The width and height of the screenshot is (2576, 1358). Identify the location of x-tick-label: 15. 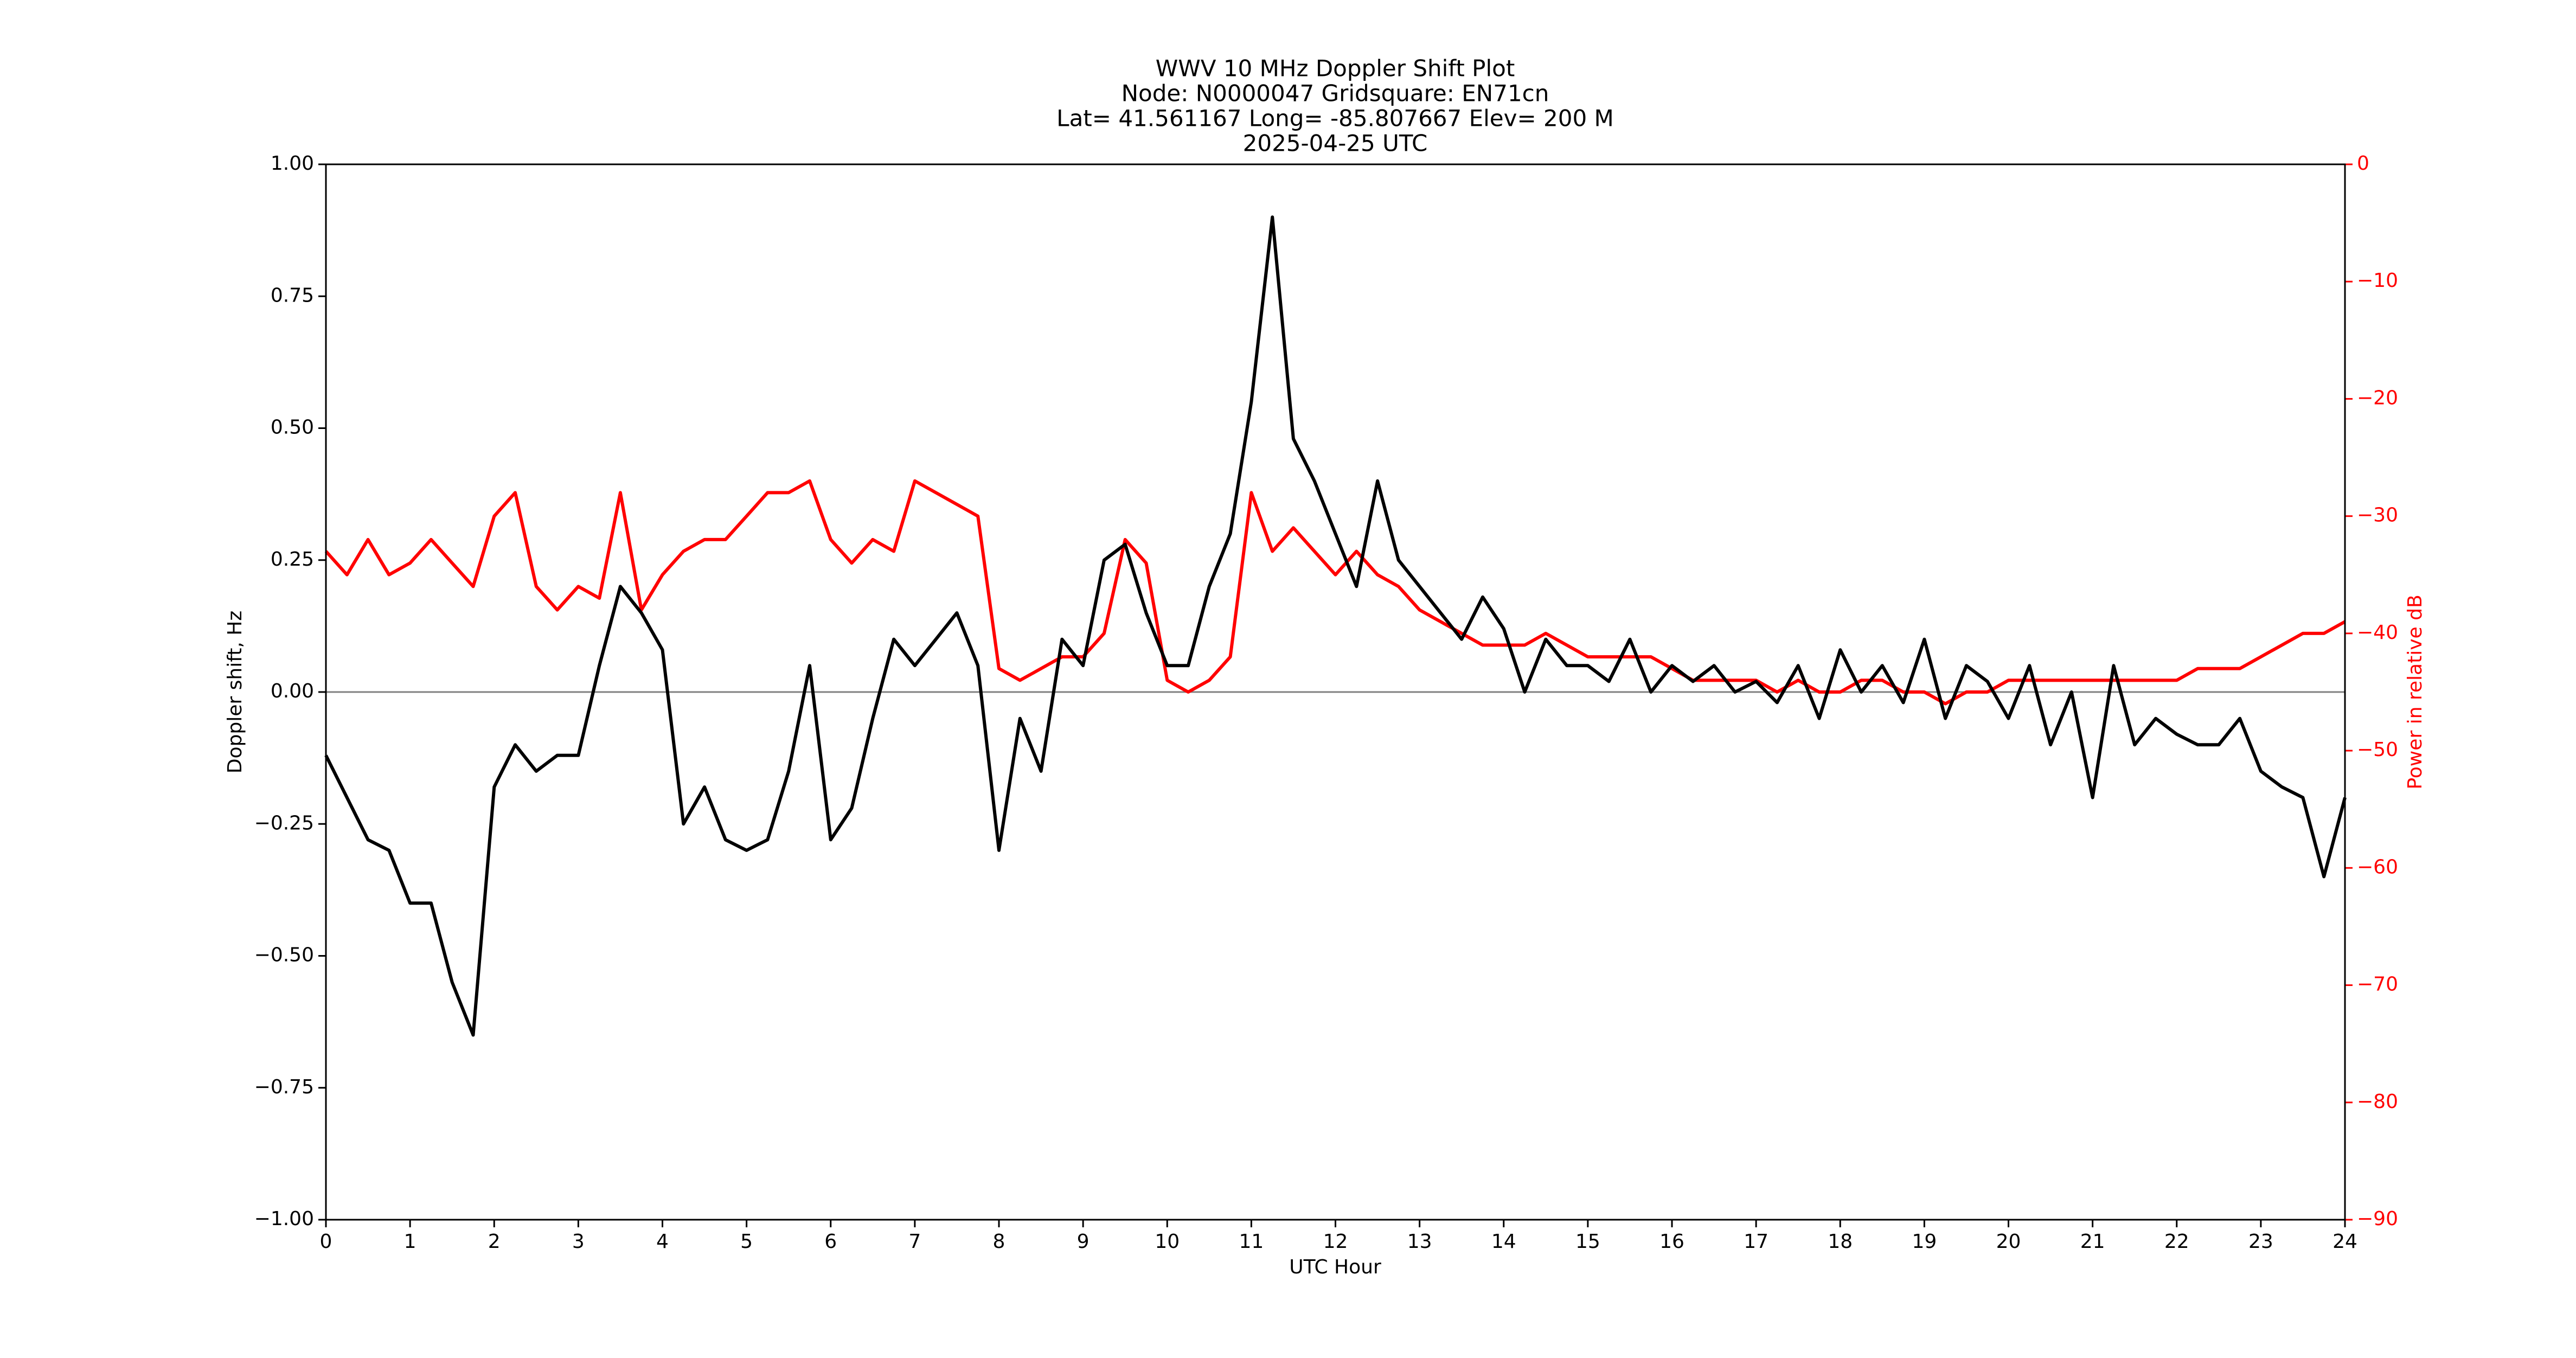
(1587, 1242).